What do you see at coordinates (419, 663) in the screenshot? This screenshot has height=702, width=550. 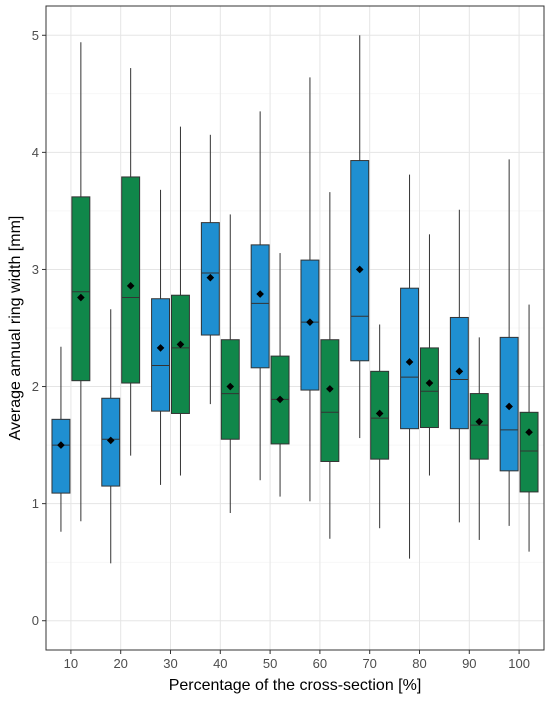 I see `x-tick-label: 80` at bounding box center [419, 663].